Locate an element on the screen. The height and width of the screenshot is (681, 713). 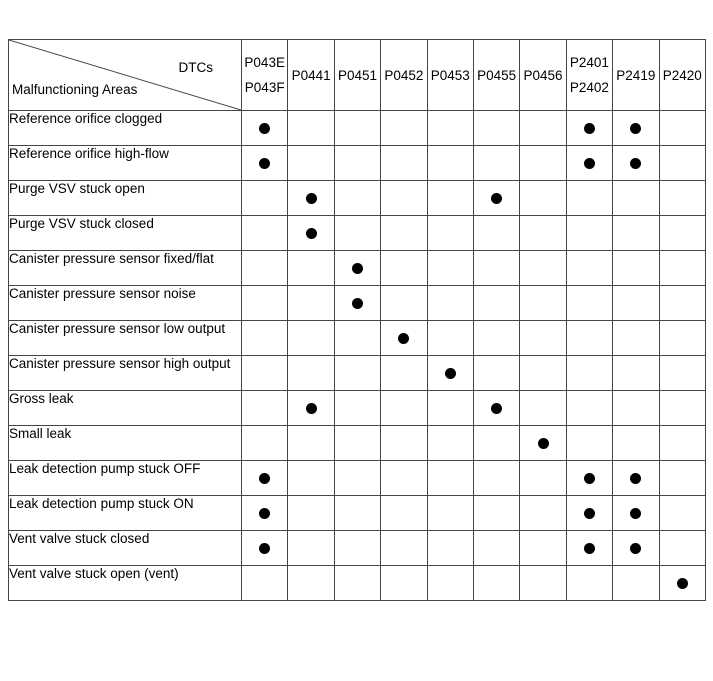
table-row: Leak detection pump stuck ON is located at coordinates (357, 513).